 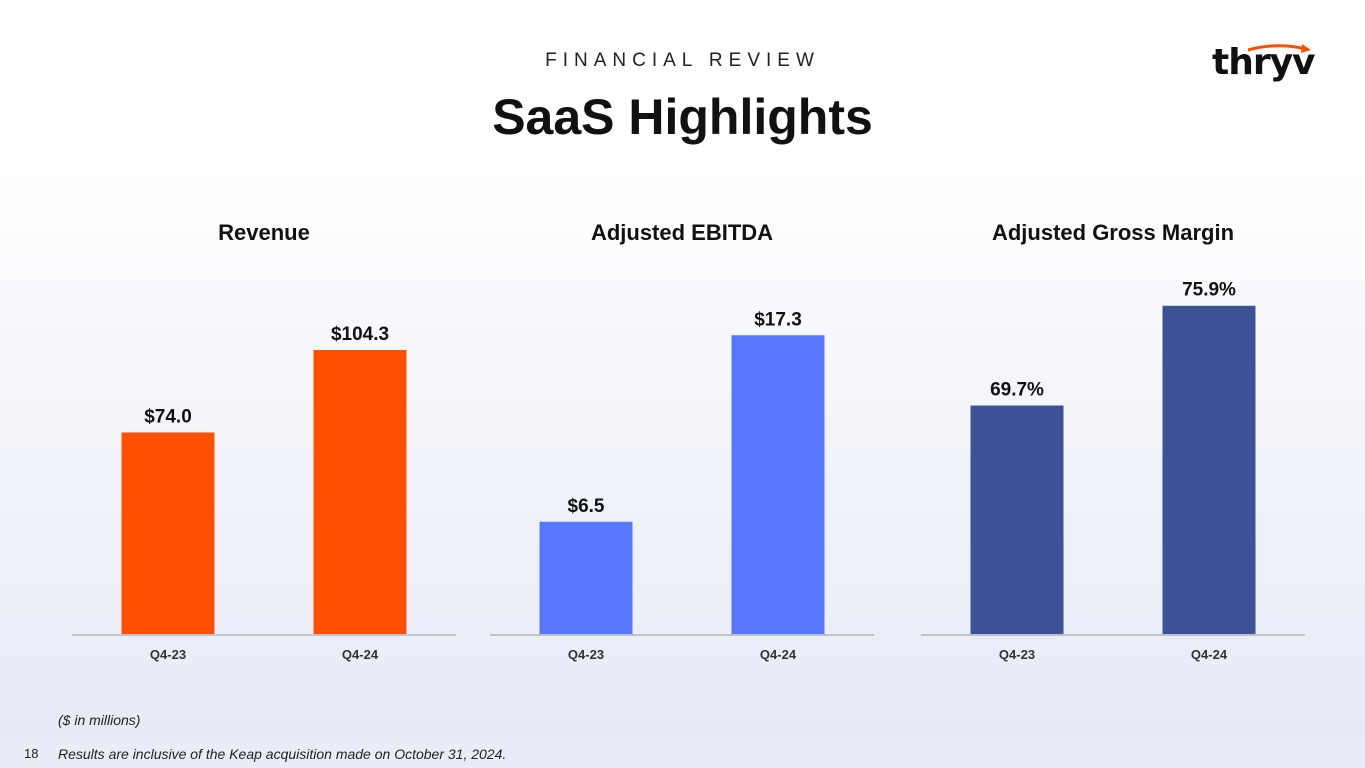 I want to click on data-label: $74.0, so click(x=168, y=416).